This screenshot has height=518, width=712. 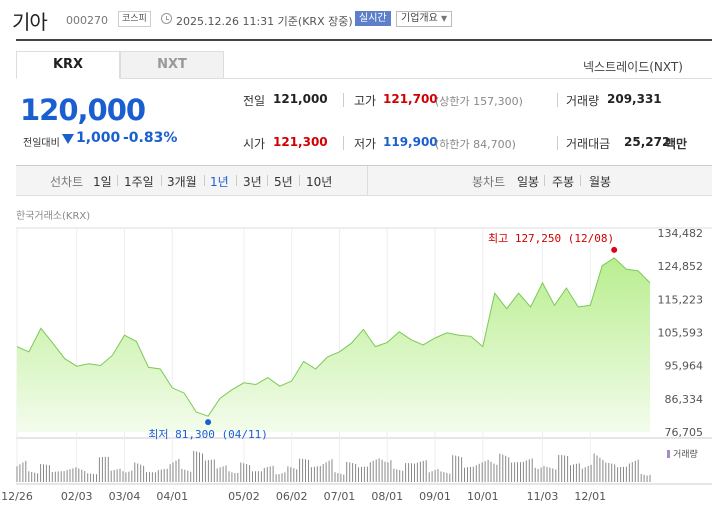 What do you see at coordinates (410, 99) in the screenshot?
I see `high-value: 121,700` at bounding box center [410, 99].